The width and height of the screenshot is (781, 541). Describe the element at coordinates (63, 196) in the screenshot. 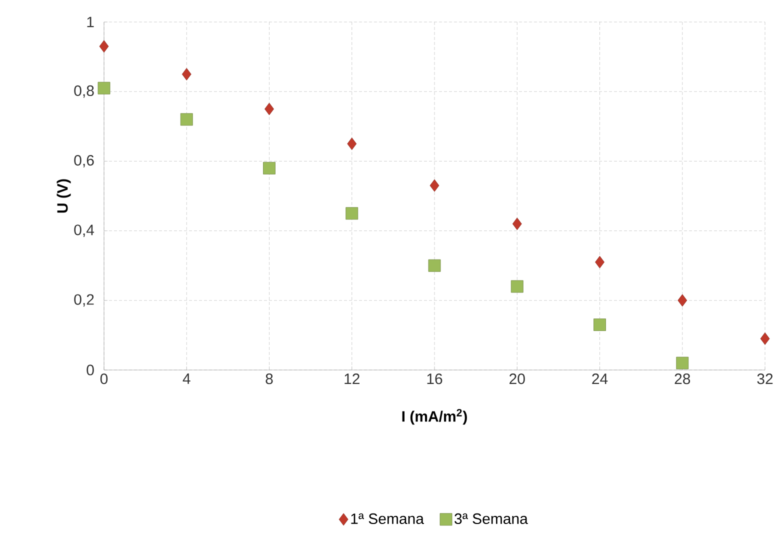

I see `y-axis-title: U (V)` at that location.